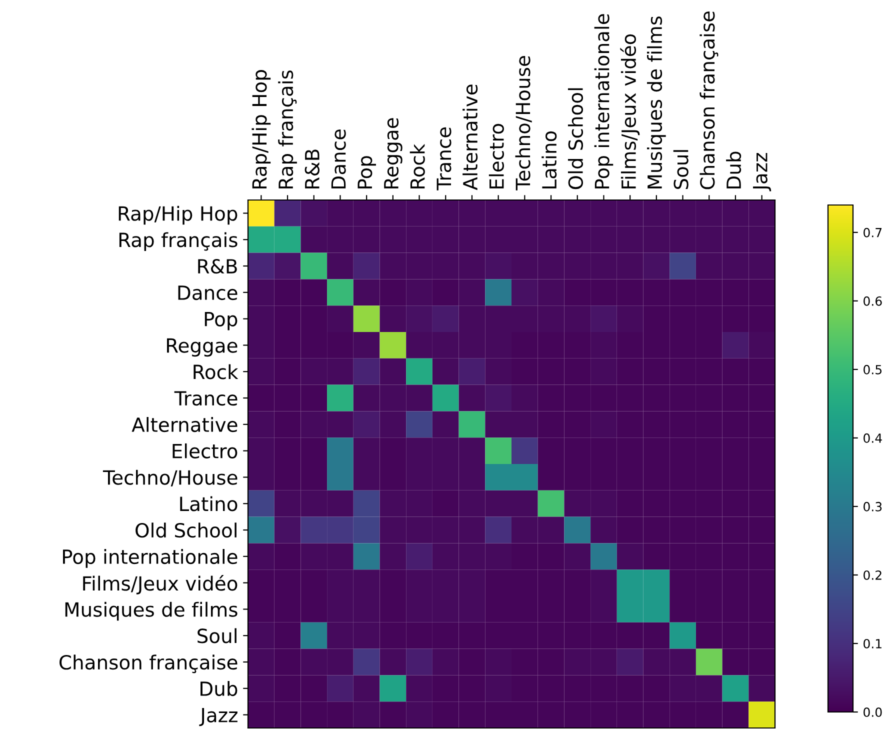  Describe the element at coordinates (873, 301) in the screenshot. I see `color-bar-label: 0.6` at that location.